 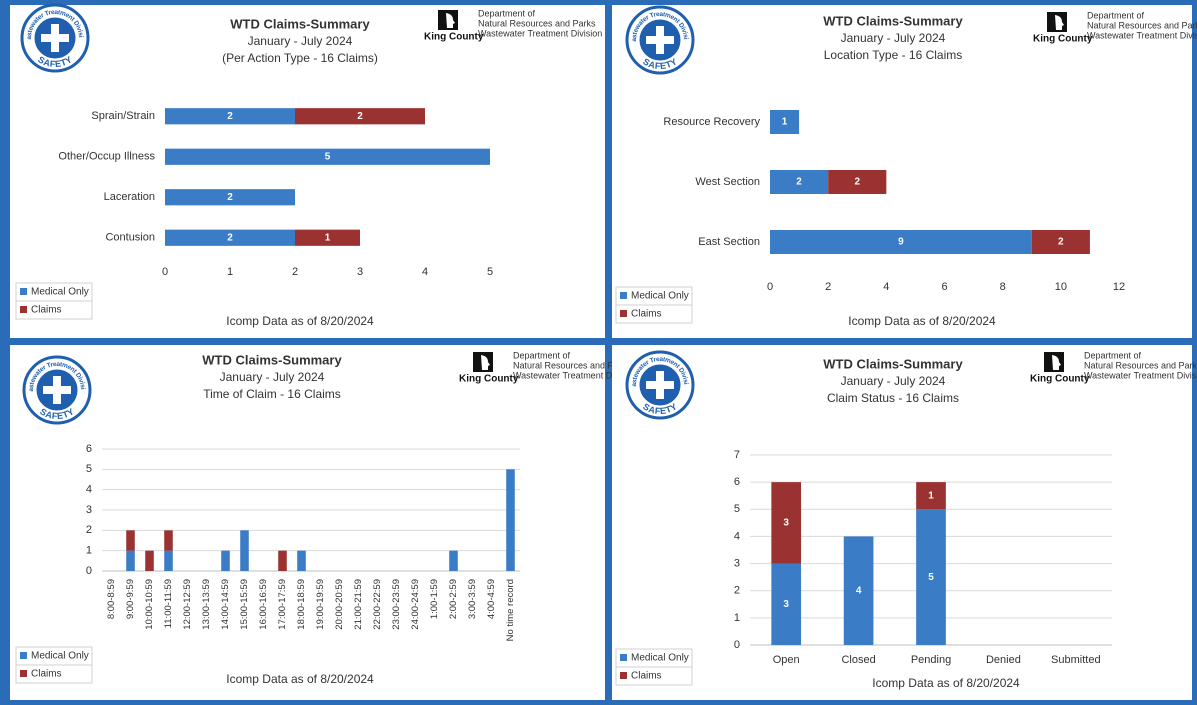 What do you see at coordinates (893, 398) in the screenshot?
I see `chart-subtitle: Claim Status - 16 Claims` at bounding box center [893, 398].